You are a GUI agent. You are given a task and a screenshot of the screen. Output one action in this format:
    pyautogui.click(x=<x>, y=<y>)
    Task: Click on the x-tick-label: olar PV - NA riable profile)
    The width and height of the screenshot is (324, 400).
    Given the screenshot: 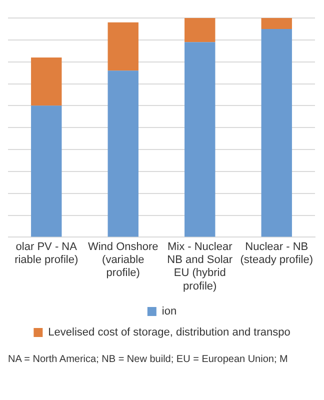 What is the action you would take?
    pyautogui.click(x=46, y=253)
    